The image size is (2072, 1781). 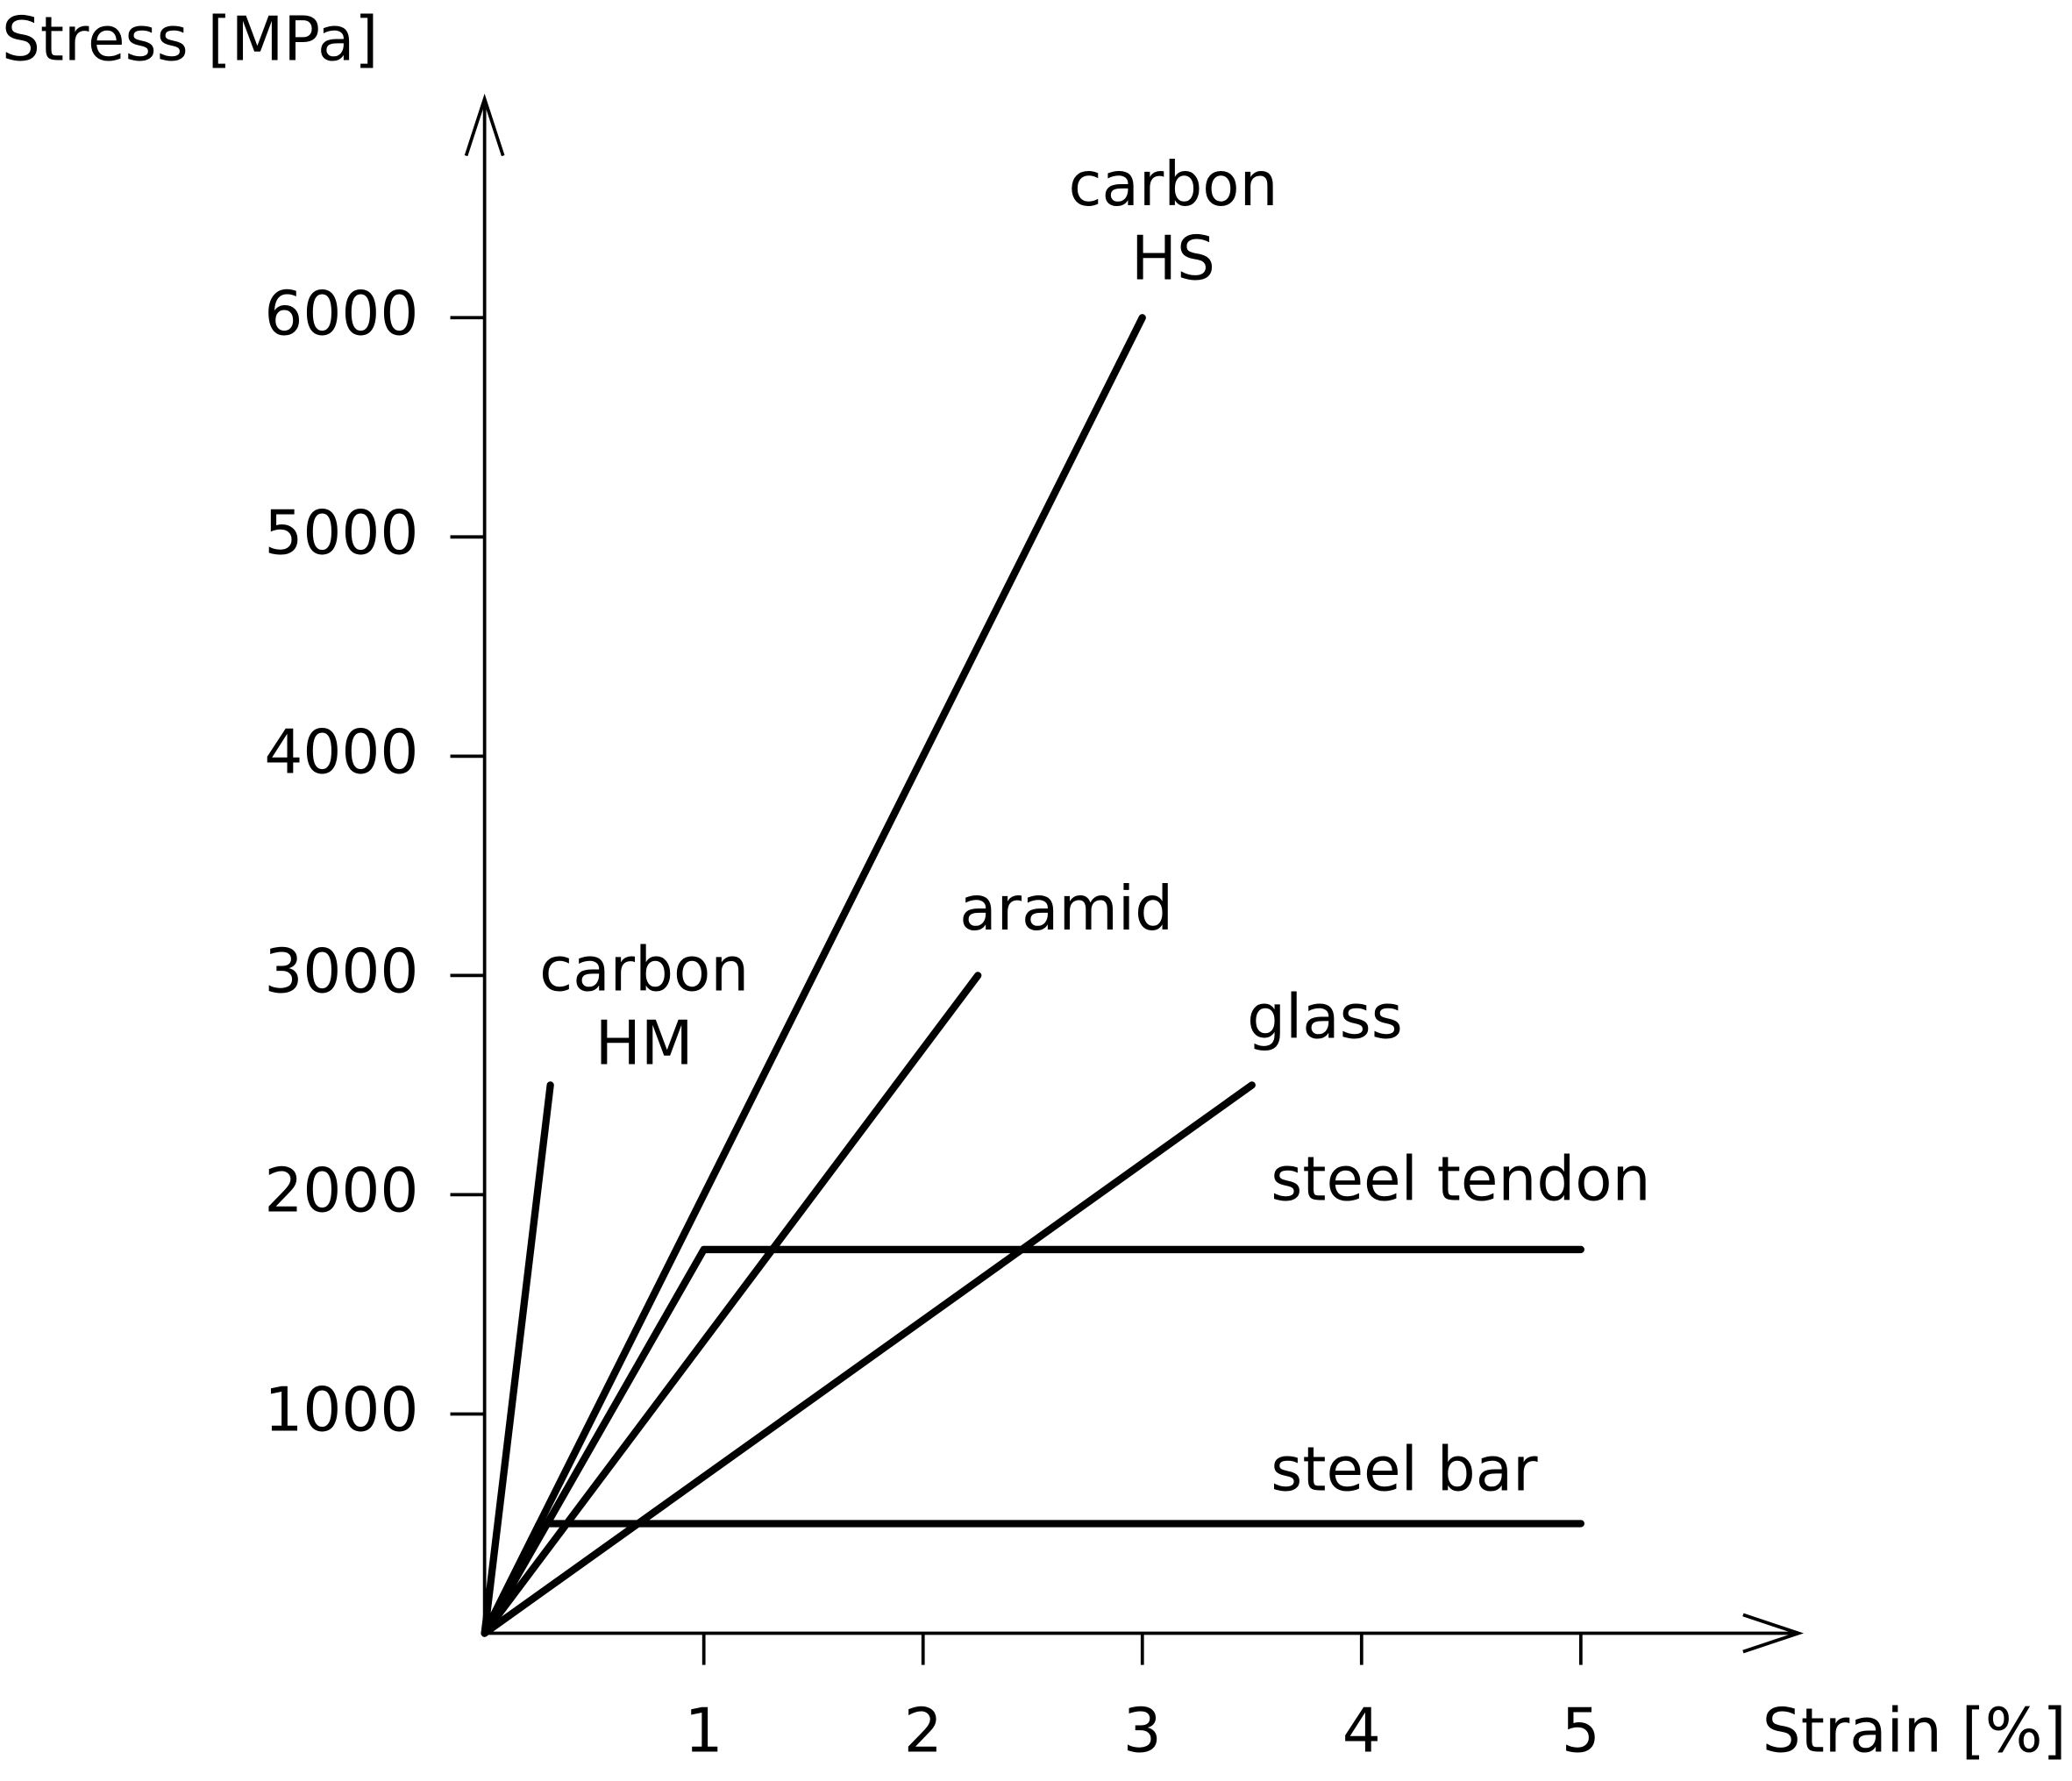 What do you see at coordinates (341, 972) in the screenshot?
I see `y-tick-label: 3000` at bounding box center [341, 972].